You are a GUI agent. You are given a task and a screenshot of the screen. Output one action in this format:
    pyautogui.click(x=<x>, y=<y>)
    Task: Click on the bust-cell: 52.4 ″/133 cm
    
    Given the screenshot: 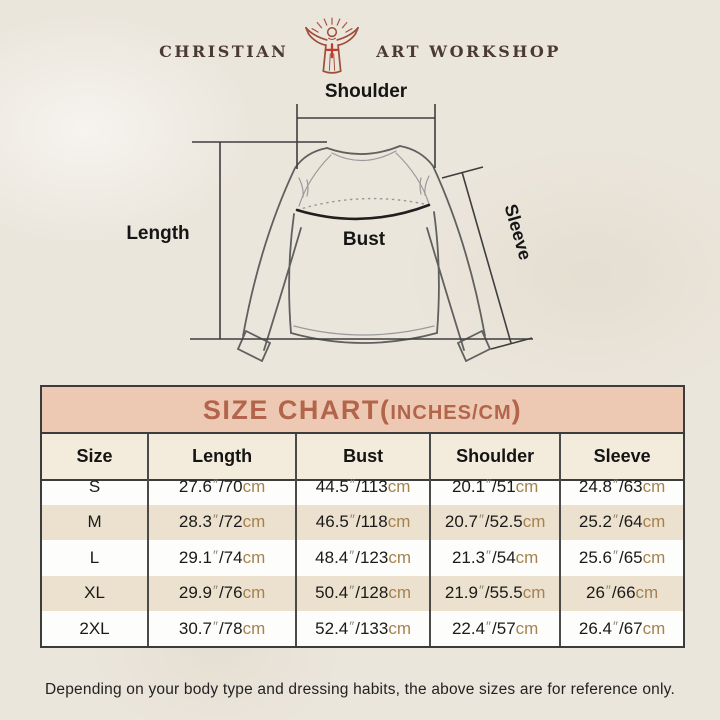 What is the action you would take?
    pyautogui.click(x=364, y=628)
    